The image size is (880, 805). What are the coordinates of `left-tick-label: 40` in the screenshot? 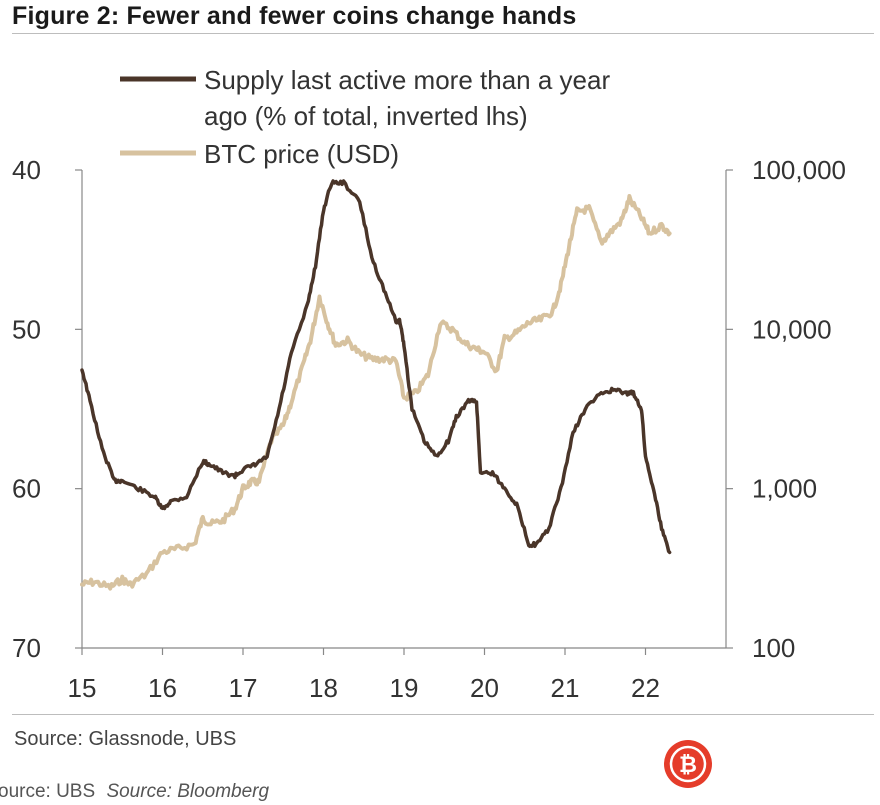 It's located at (26, 170).